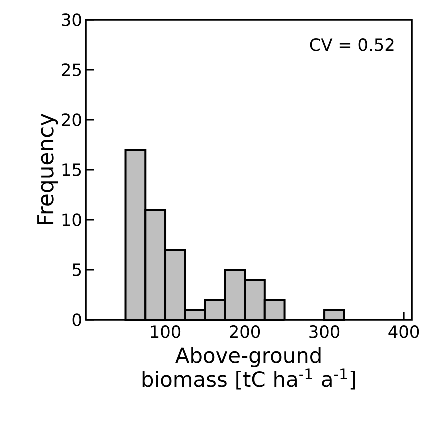 This screenshot has width=428, height=426. I want to click on x-tick-label: 400, so click(404, 332).